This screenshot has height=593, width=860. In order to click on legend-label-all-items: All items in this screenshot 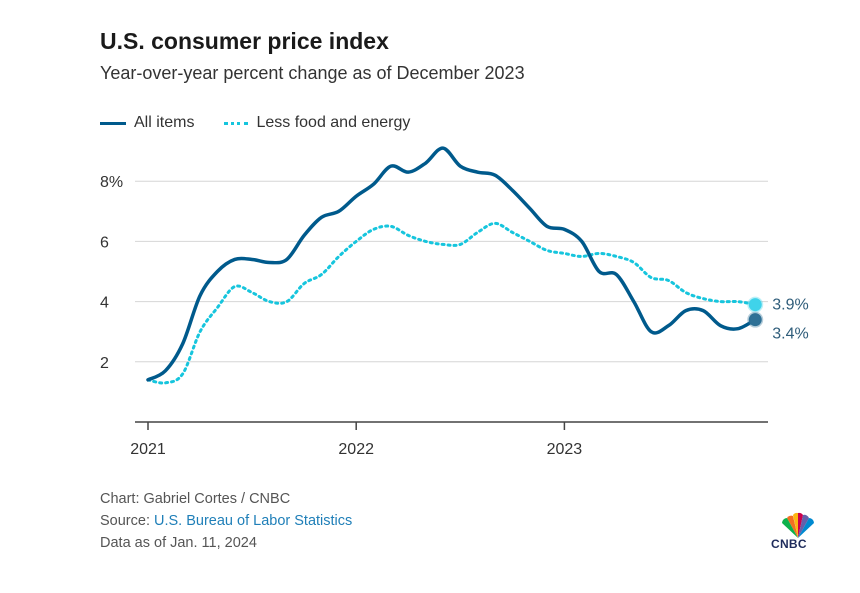, I will do `click(164, 122)`.